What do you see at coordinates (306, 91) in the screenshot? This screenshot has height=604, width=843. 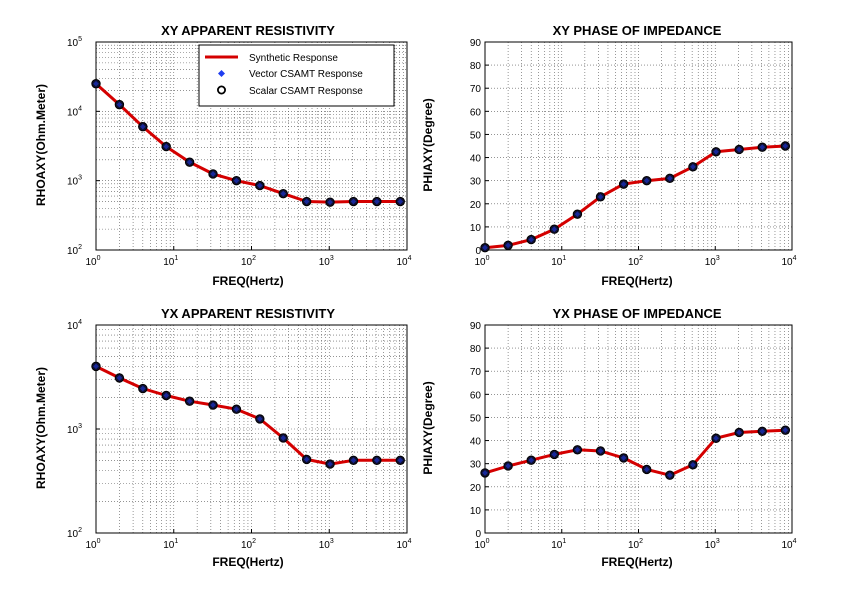 I see `legend-entry-scalar: Scalar CSAMT Response` at bounding box center [306, 91].